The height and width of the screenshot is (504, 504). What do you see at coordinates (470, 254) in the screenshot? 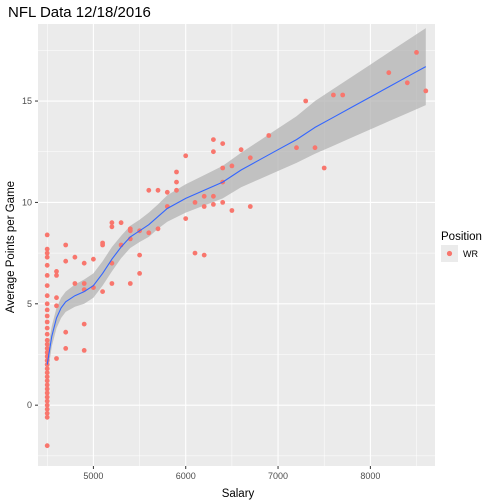
I see `legend-entry-wr: WR` at bounding box center [470, 254].